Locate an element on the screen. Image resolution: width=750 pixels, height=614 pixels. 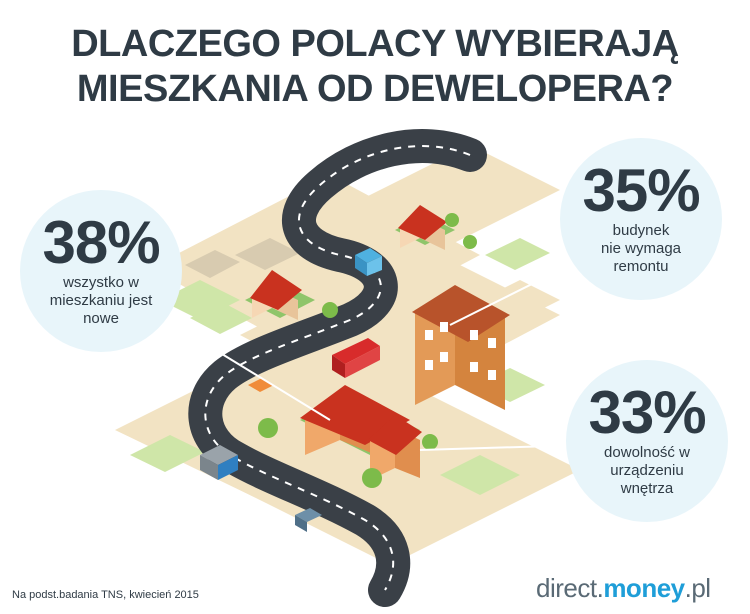
stat-line: wszystko w is located at coordinates (101, 282).